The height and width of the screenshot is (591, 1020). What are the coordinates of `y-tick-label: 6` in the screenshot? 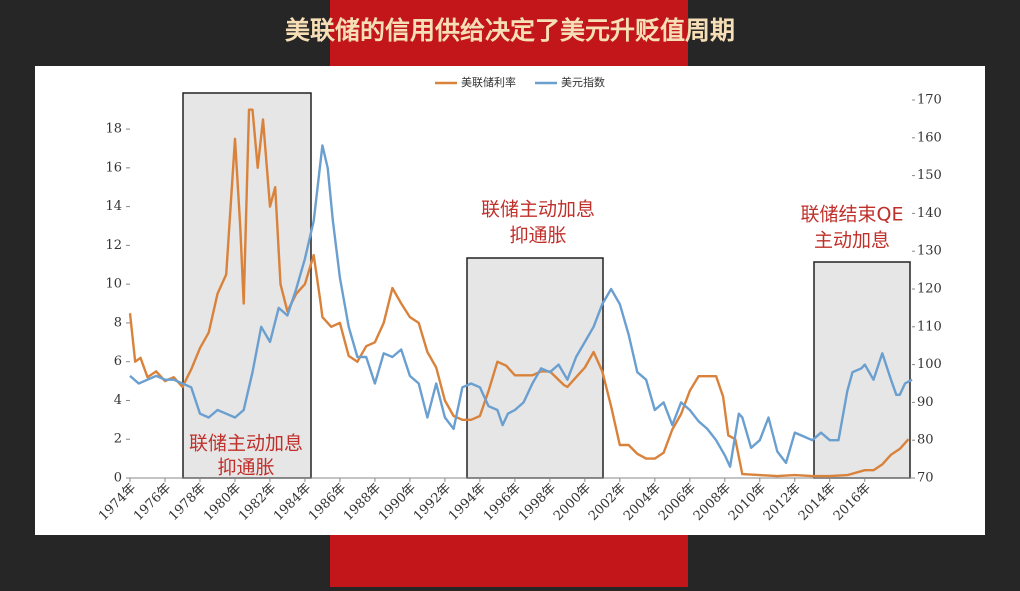 It's located at (118, 361).